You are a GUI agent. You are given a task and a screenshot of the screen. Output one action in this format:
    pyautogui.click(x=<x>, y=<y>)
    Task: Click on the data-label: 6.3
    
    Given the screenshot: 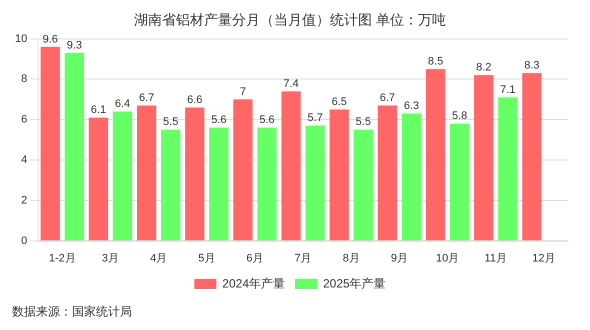 What is the action you would take?
    pyautogui.click(x=412, y=106)
    